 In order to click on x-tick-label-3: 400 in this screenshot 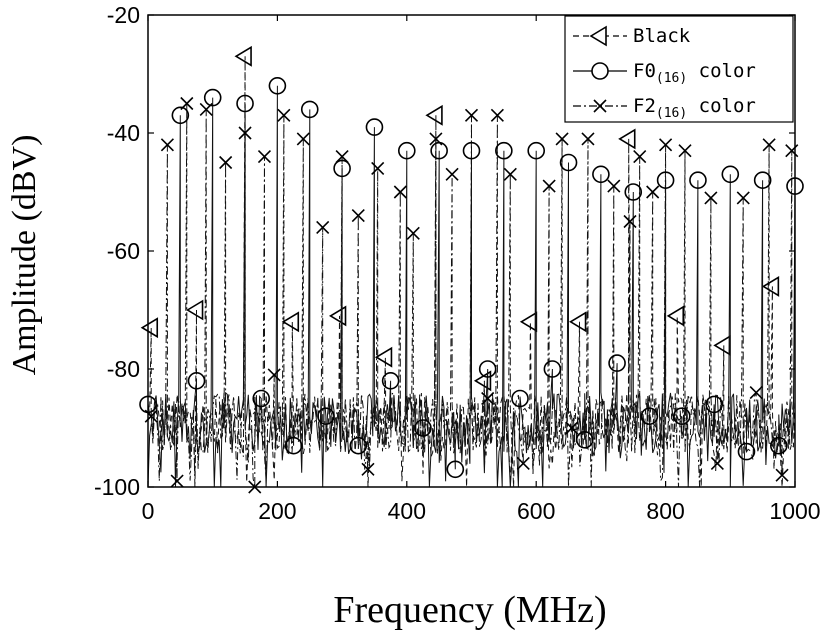, I will do `click(407, 511)`.